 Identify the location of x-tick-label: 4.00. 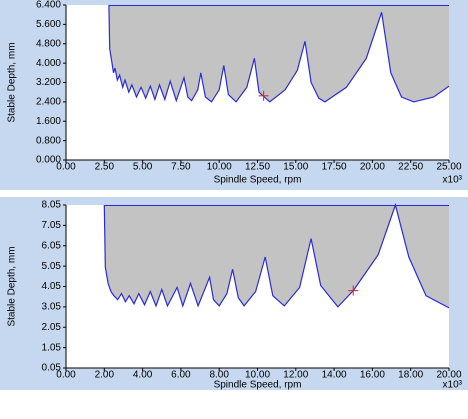
(143, 375).